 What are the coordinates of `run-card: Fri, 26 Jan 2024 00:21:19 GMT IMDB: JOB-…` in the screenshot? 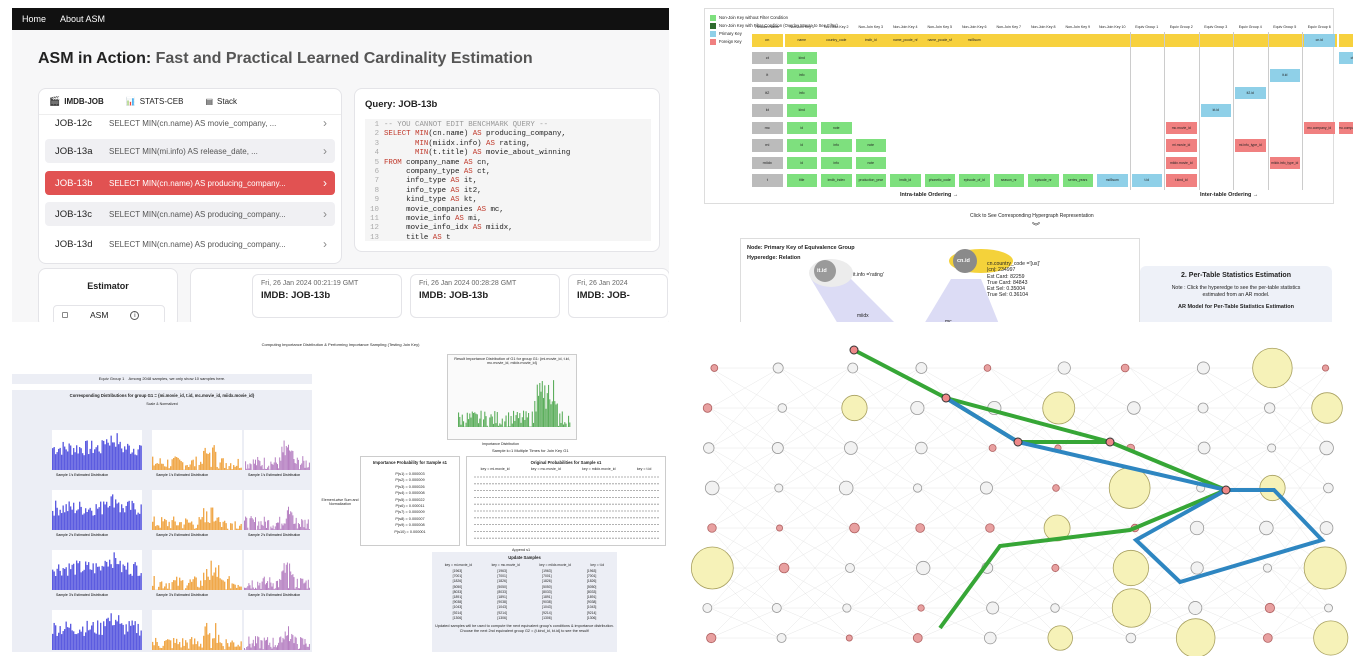 It's located at (327, 296).